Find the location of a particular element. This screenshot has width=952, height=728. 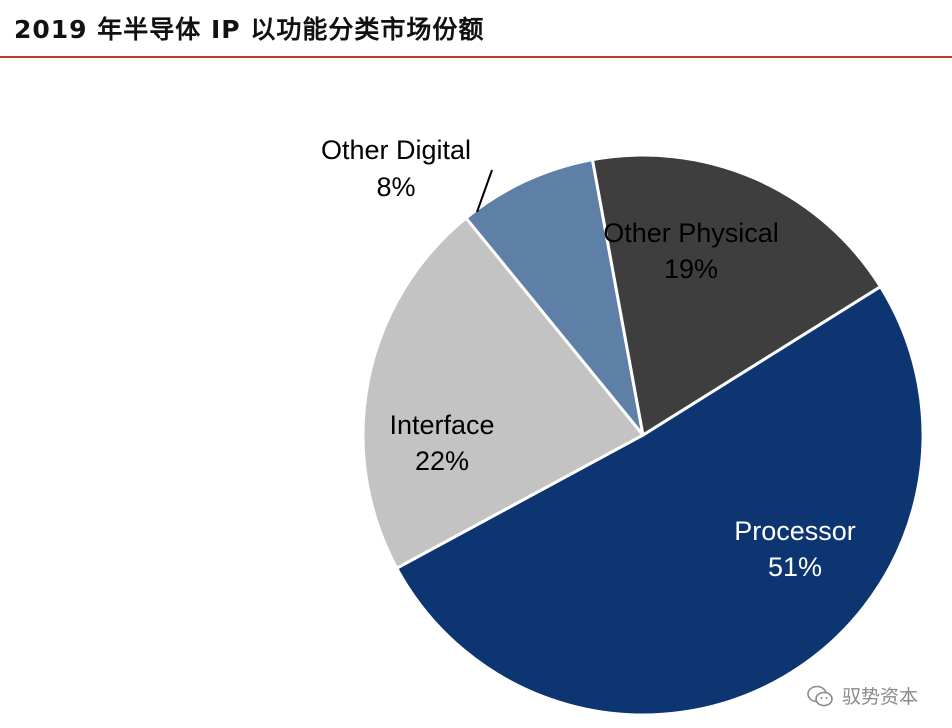

slice-value-processor: 51% is located at coordinates (795, 567).